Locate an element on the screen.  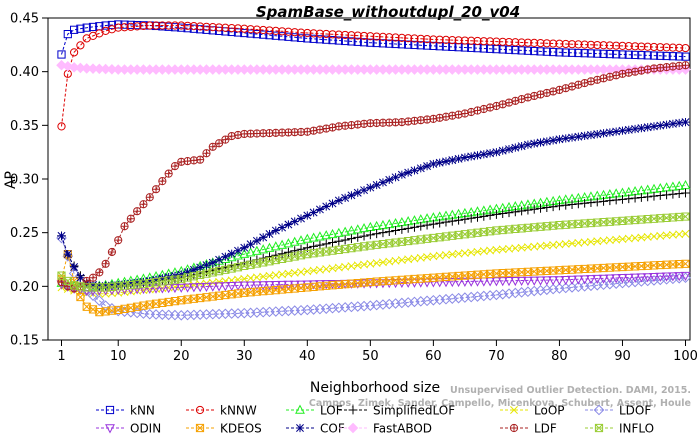
x-tick-label: 40 is located at coordinates (307, 356).